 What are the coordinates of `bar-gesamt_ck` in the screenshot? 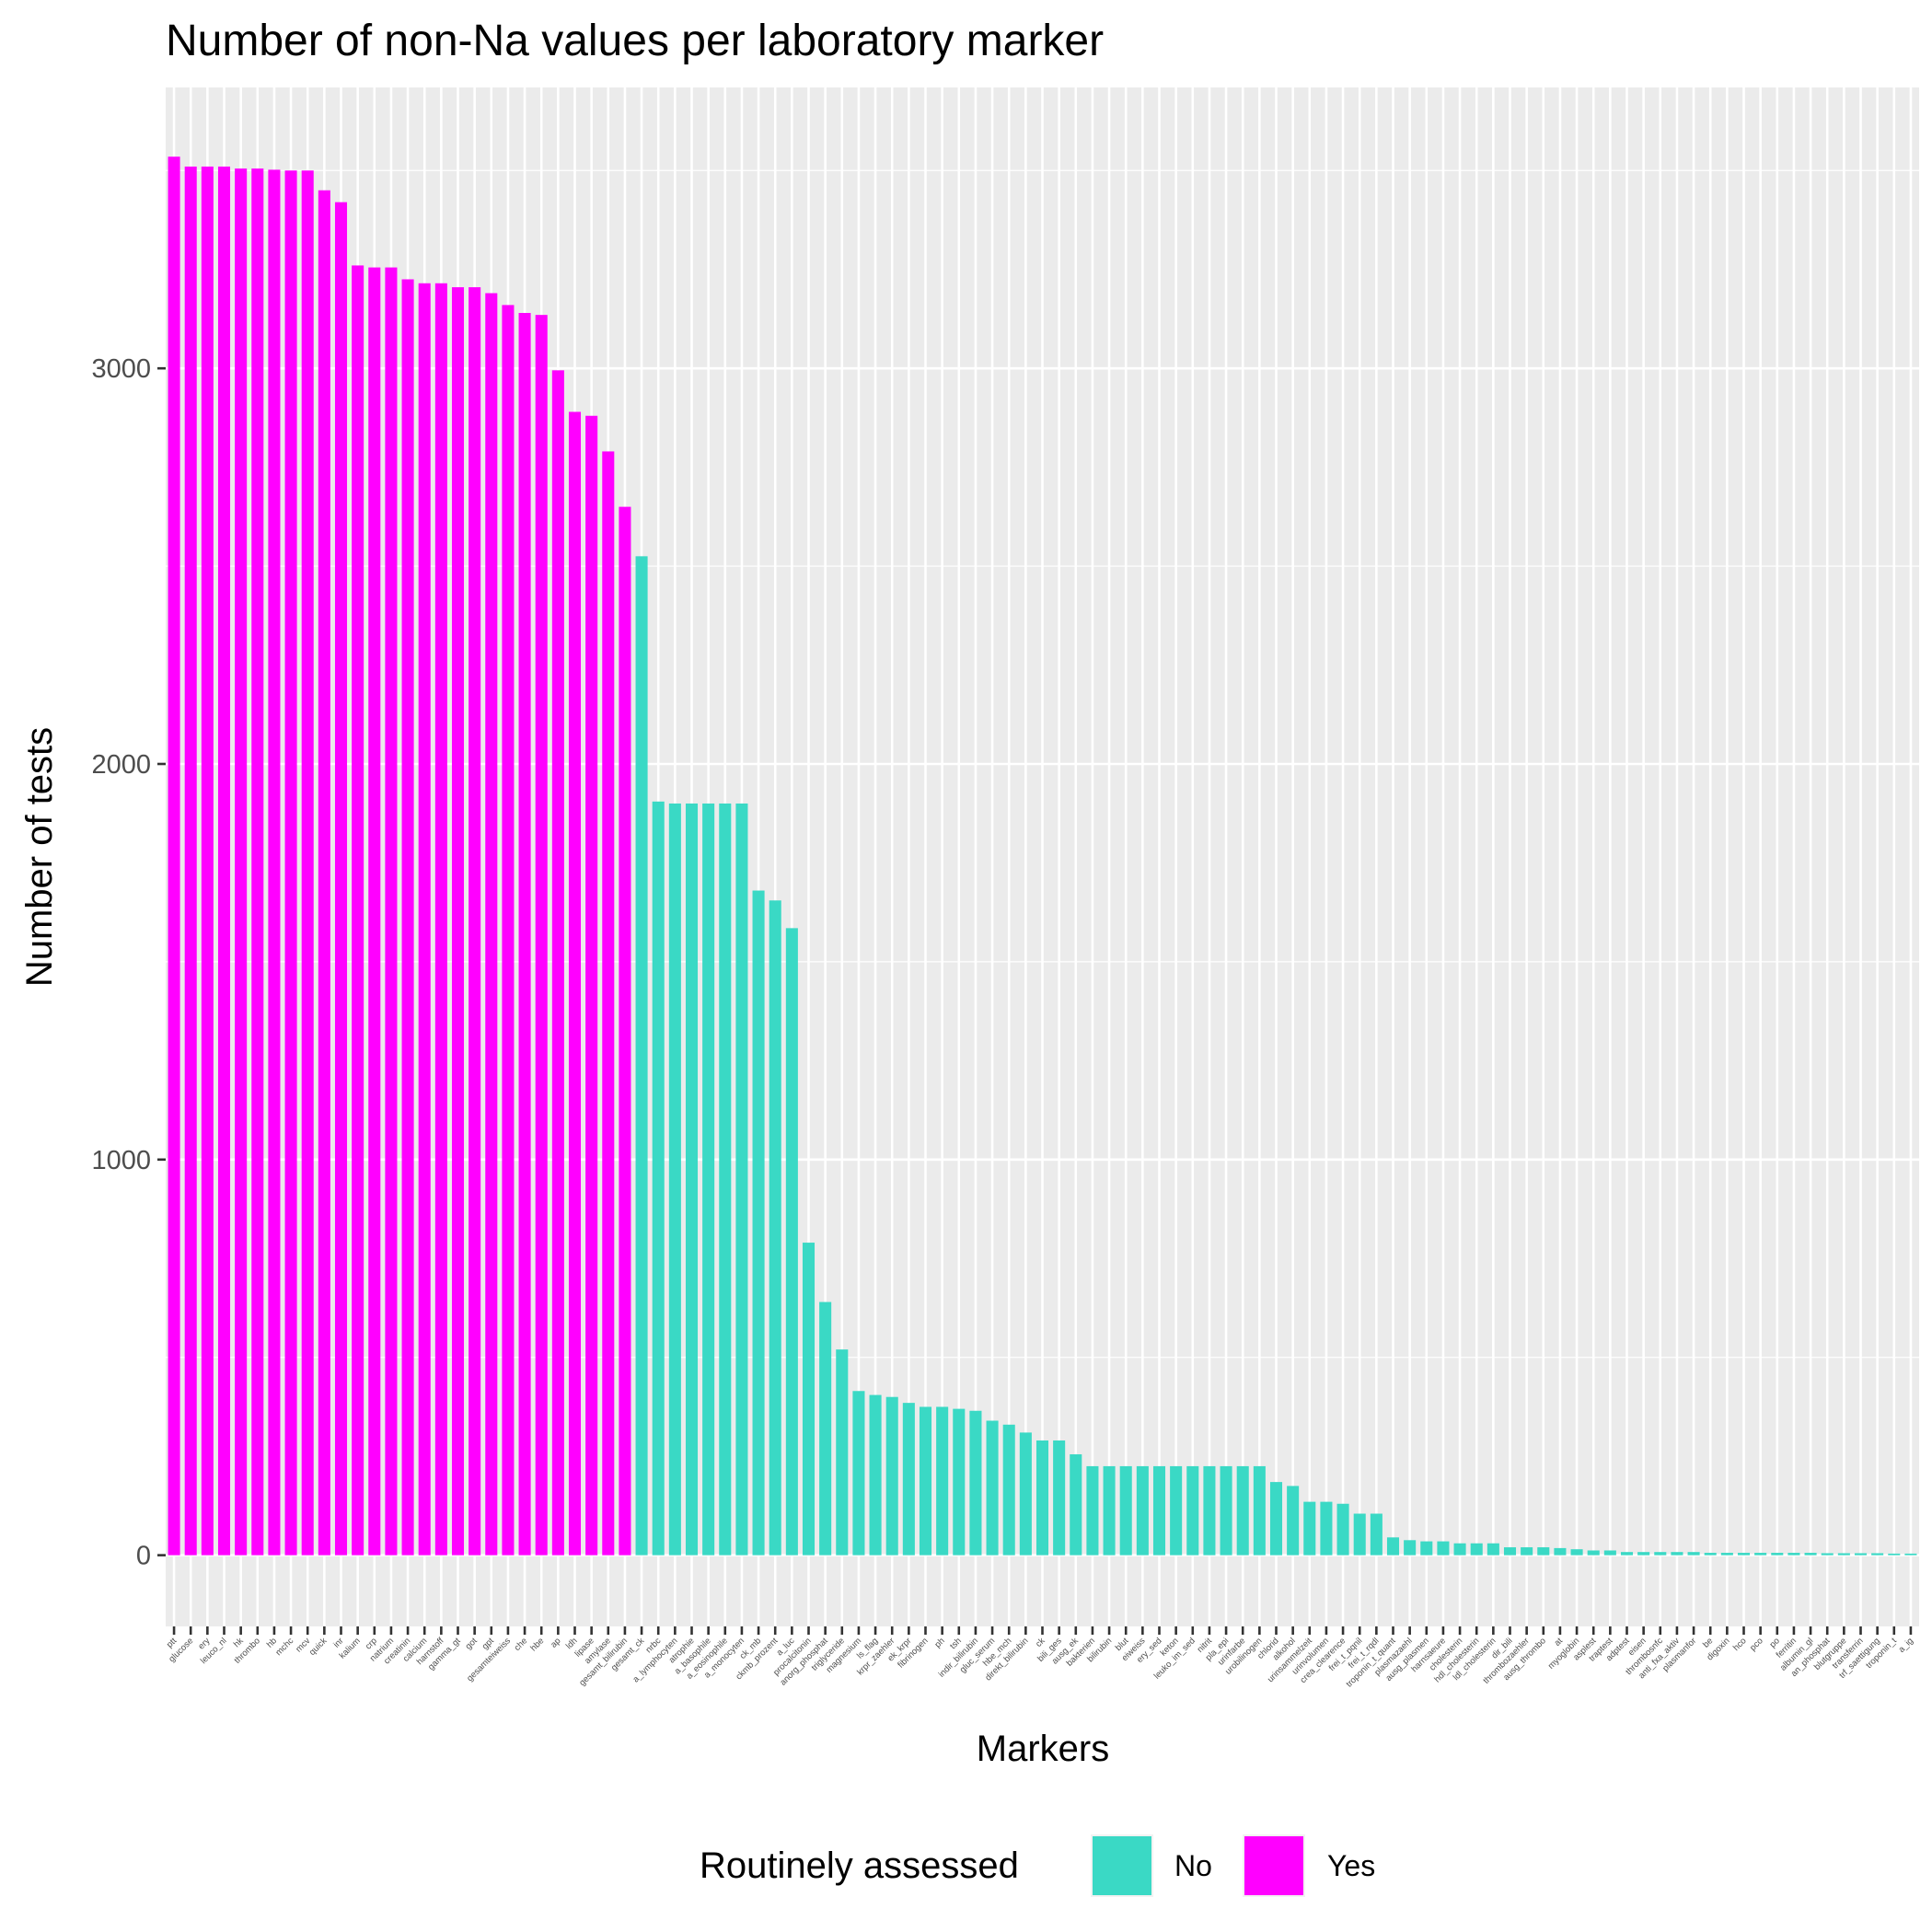 It's located at (641, 1056).